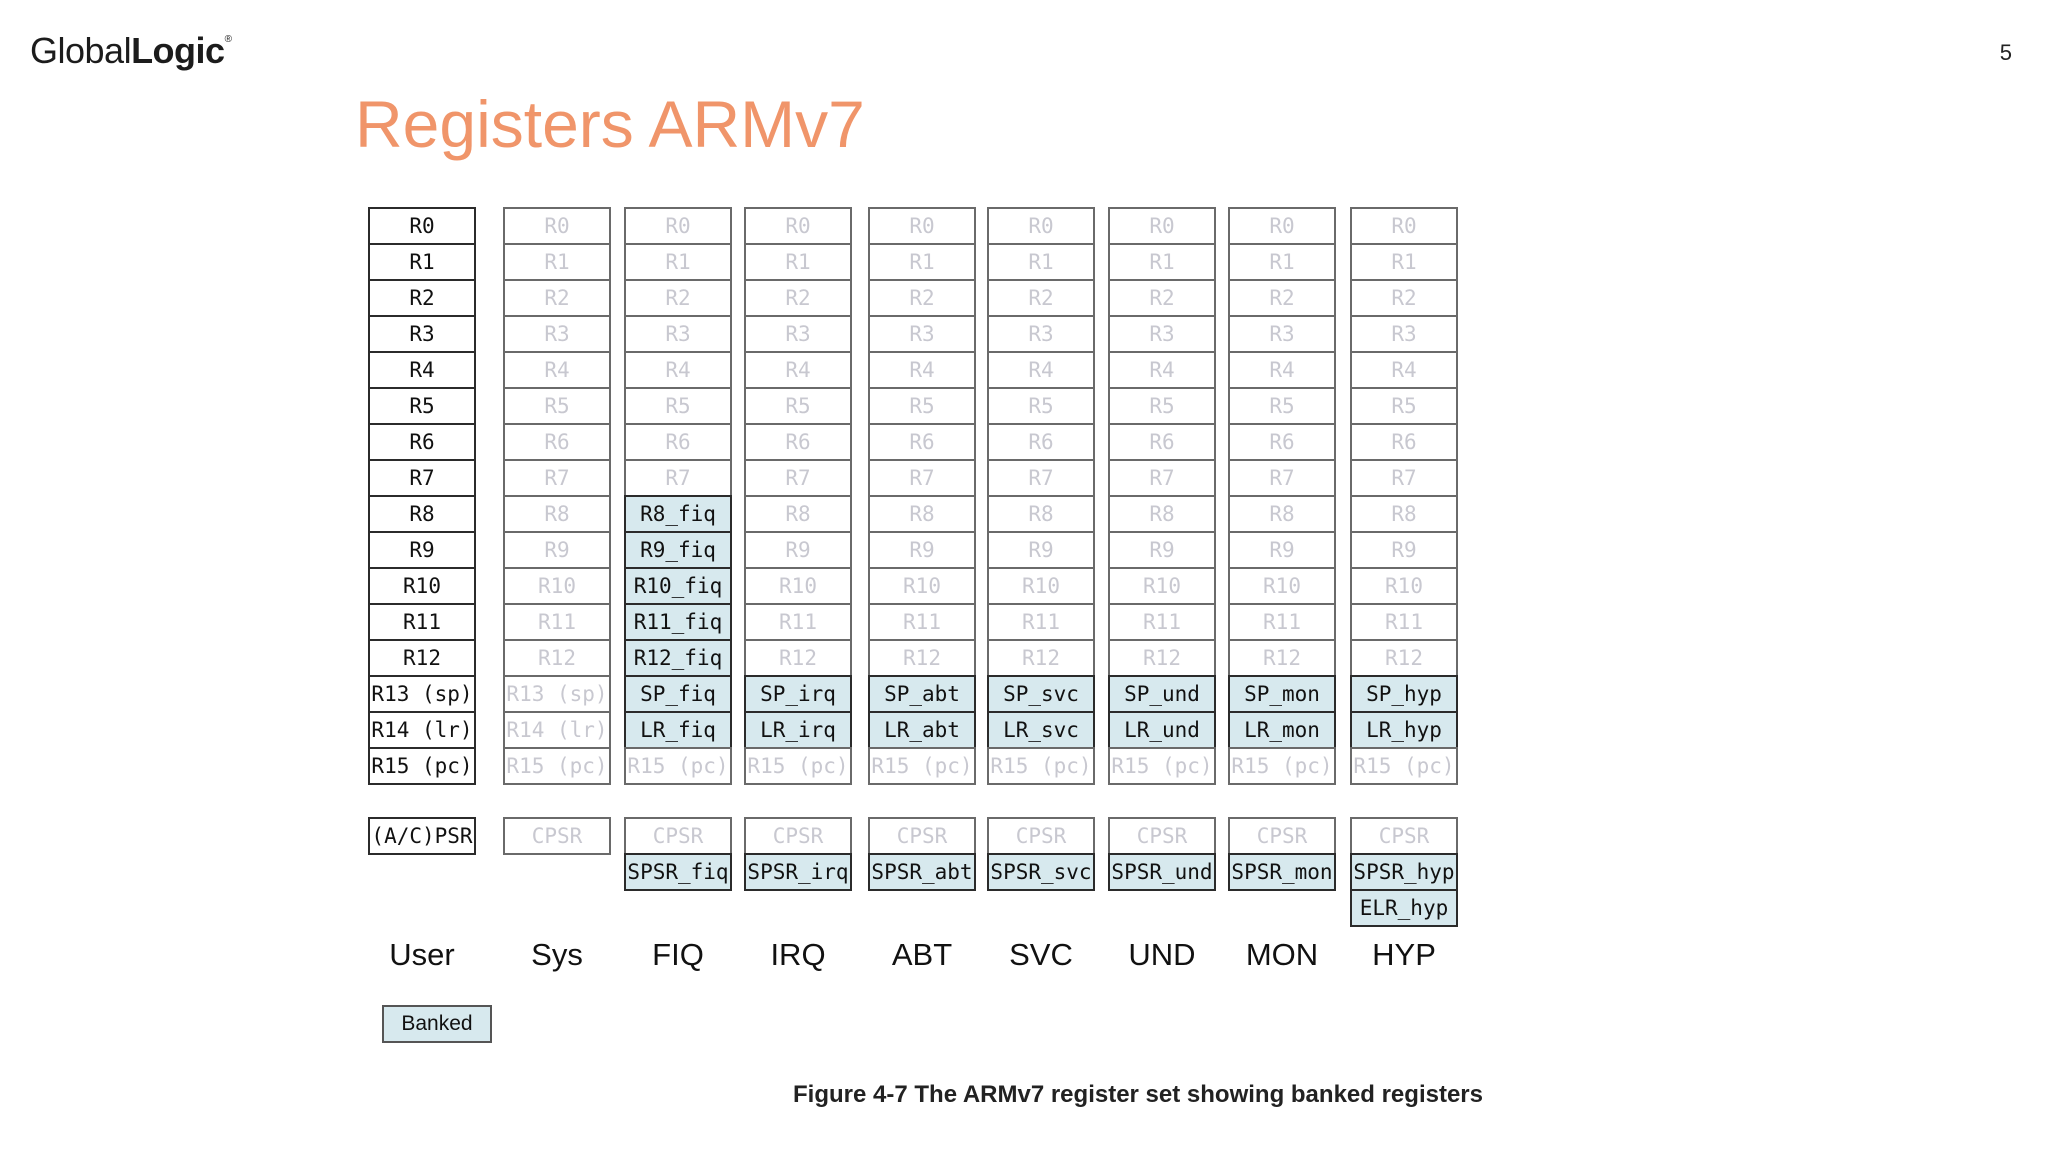 The height and width of the screenshot is (1152, 2048). I want to click on register-cell: SP_fiq, so click(678, 694).